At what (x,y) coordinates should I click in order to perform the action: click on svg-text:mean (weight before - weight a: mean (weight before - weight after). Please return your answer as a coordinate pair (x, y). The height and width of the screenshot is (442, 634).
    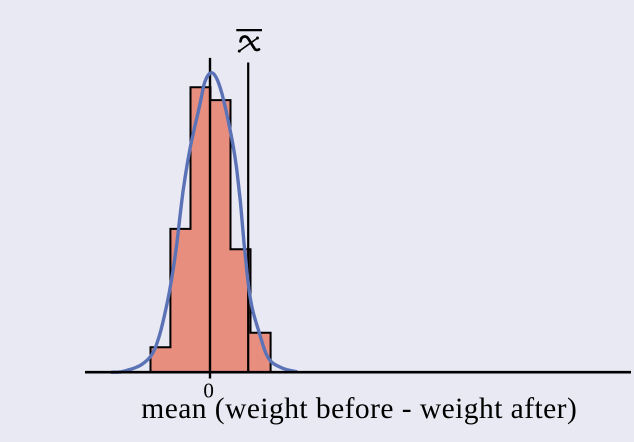
    Looking at the image, I should click on (359, 409).